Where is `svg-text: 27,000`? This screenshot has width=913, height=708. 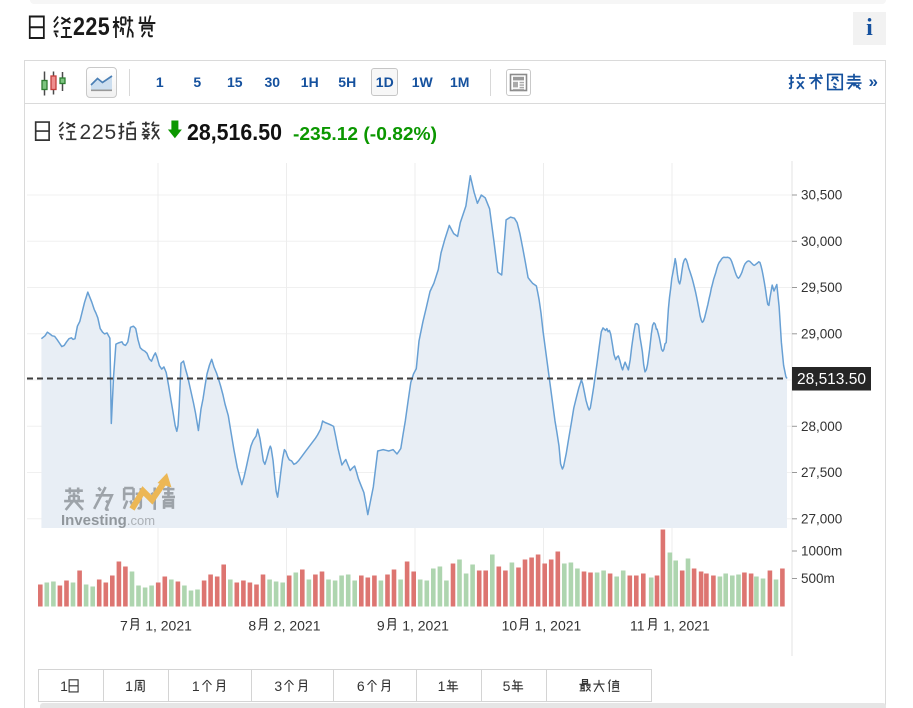 svg-text: 27,000 is located at coordinates (821, 519).